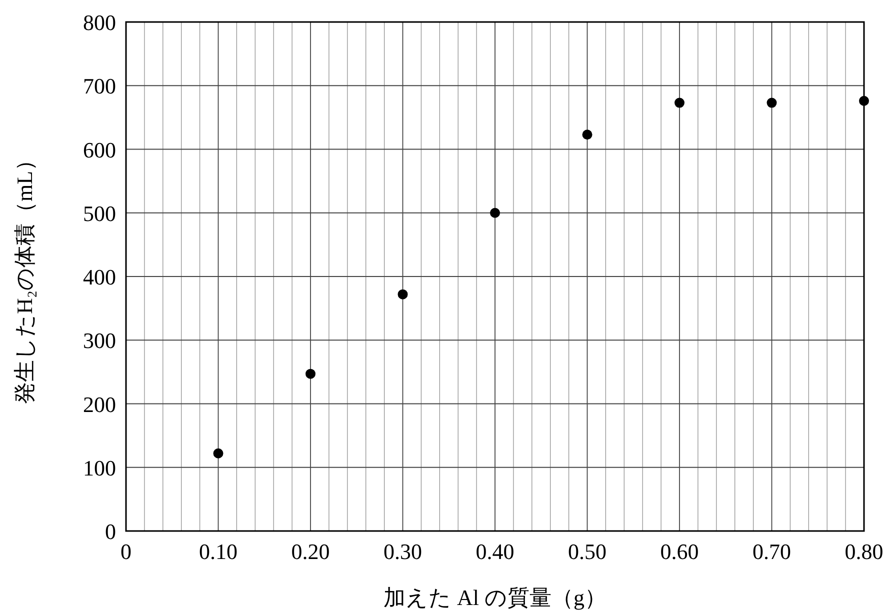  Describe the element at coordinates (99, 277) in the screenshot. I see `y-tick-label: 400` at that location.